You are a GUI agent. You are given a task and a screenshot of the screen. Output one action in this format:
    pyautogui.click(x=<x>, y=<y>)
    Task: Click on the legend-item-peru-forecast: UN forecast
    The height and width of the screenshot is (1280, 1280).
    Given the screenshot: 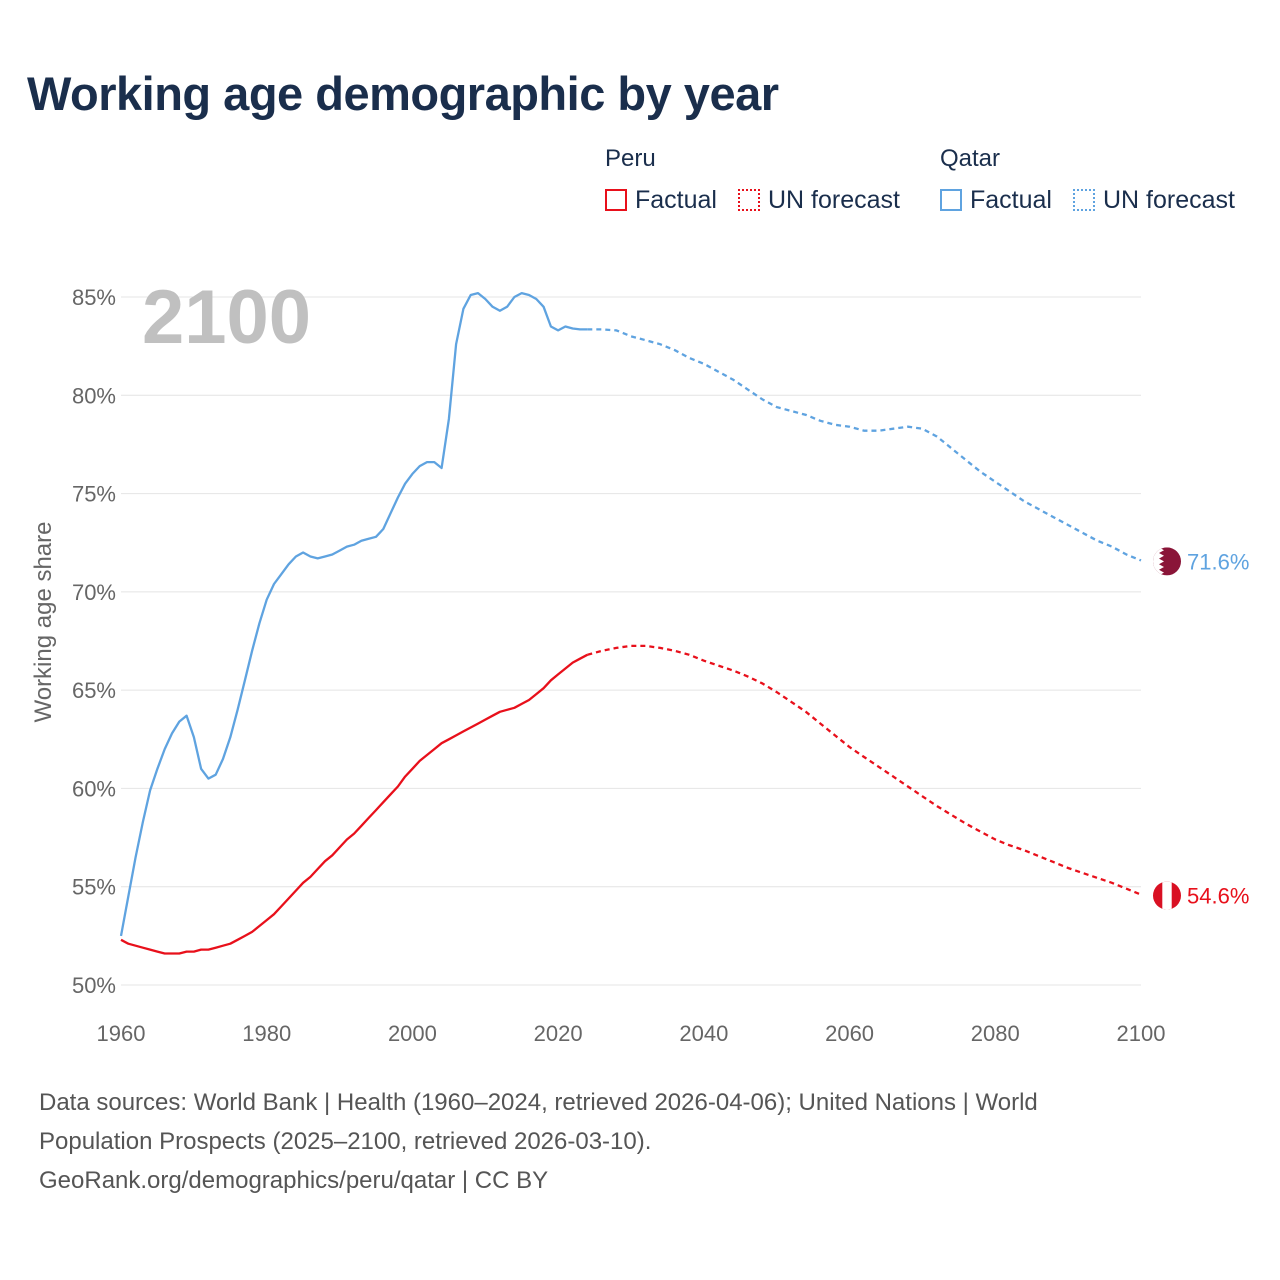 What is the action you would take?
    pyautogui.click(x=819, y=200)
    